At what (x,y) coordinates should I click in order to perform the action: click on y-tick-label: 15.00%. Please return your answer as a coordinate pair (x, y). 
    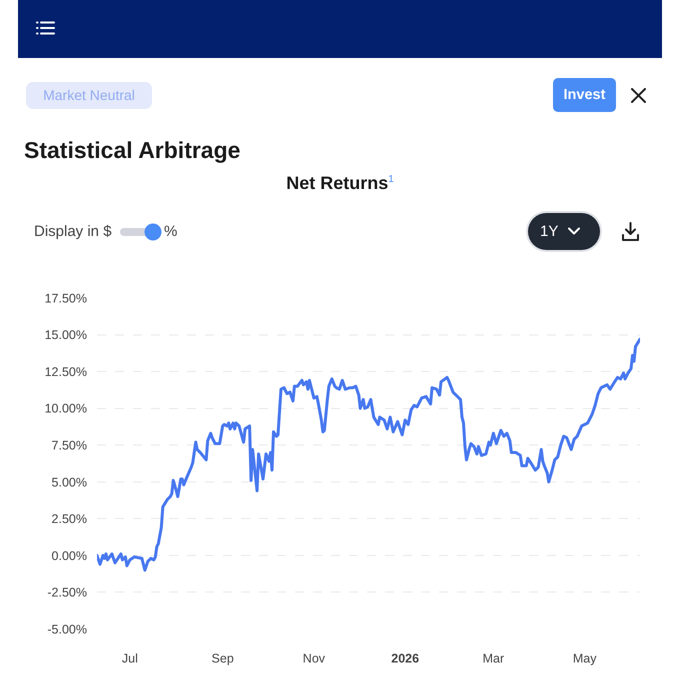
    Looking at the image, I should click on (65, 335).